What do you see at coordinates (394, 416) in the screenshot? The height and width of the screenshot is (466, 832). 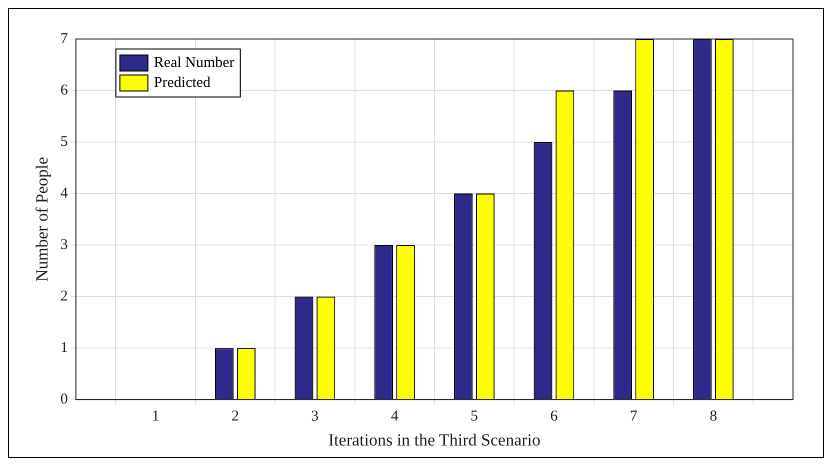 I see `x-tick-label: 4` at bounding box center [394, 416].